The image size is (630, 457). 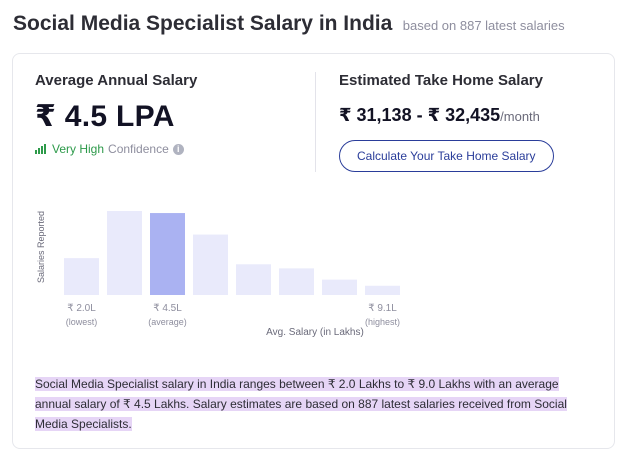 What do you see at coordinates (420, 115) in the screenshot?
I see `take-home-range-value: ₹ 31,138 - ₹ 32,435` at bounding box center [420, 115].